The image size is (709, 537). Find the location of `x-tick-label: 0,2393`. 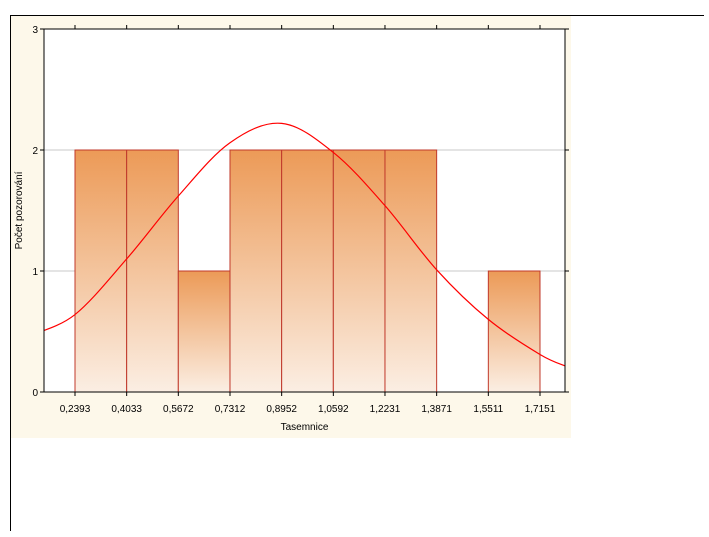

x-tick-label: 0,2393 is located at coordinates (75, 409).